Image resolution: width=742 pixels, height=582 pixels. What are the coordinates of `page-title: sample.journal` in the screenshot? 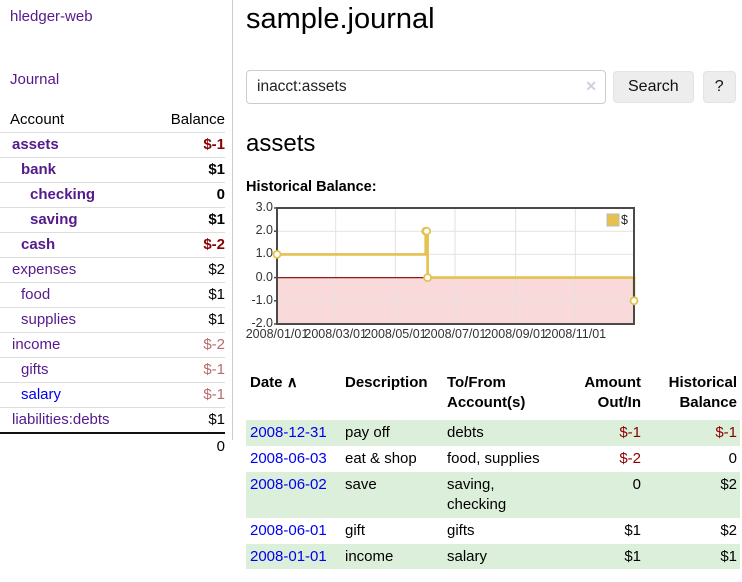 It's located at (340, 19).